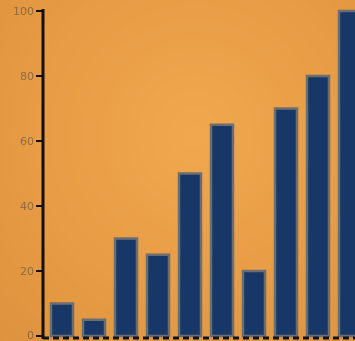 The width and height of the screenshot is (355, 341). I want to click on y-ticks-group: 0 20 40 60 80 100, so click(28, 173).